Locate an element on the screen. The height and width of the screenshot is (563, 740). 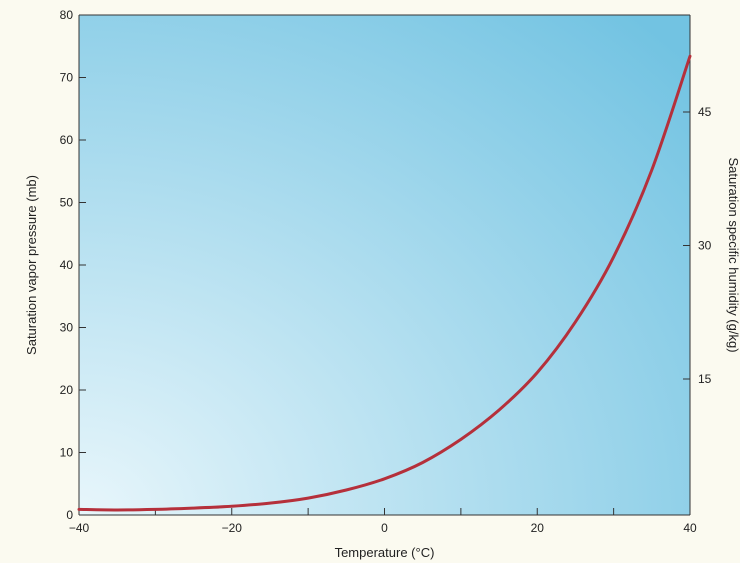
y-tick-label: 70 is located at coordinates (67, 78).